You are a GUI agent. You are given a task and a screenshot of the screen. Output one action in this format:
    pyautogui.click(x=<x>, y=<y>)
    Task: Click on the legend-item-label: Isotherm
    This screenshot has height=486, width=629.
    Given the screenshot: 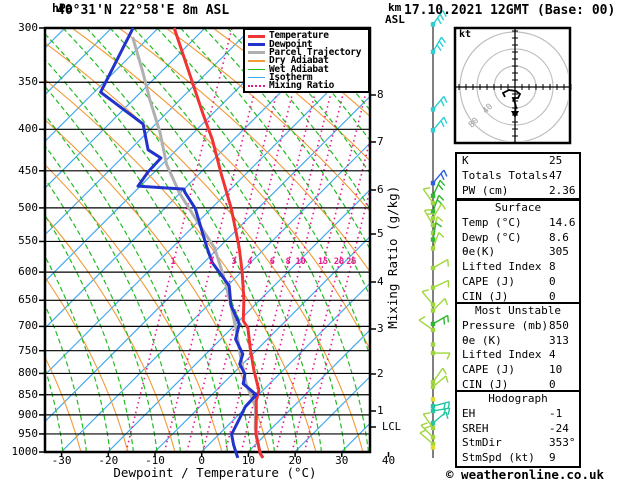 What is the action you would take?
    pyautogui.click(x=291, y=77)
    